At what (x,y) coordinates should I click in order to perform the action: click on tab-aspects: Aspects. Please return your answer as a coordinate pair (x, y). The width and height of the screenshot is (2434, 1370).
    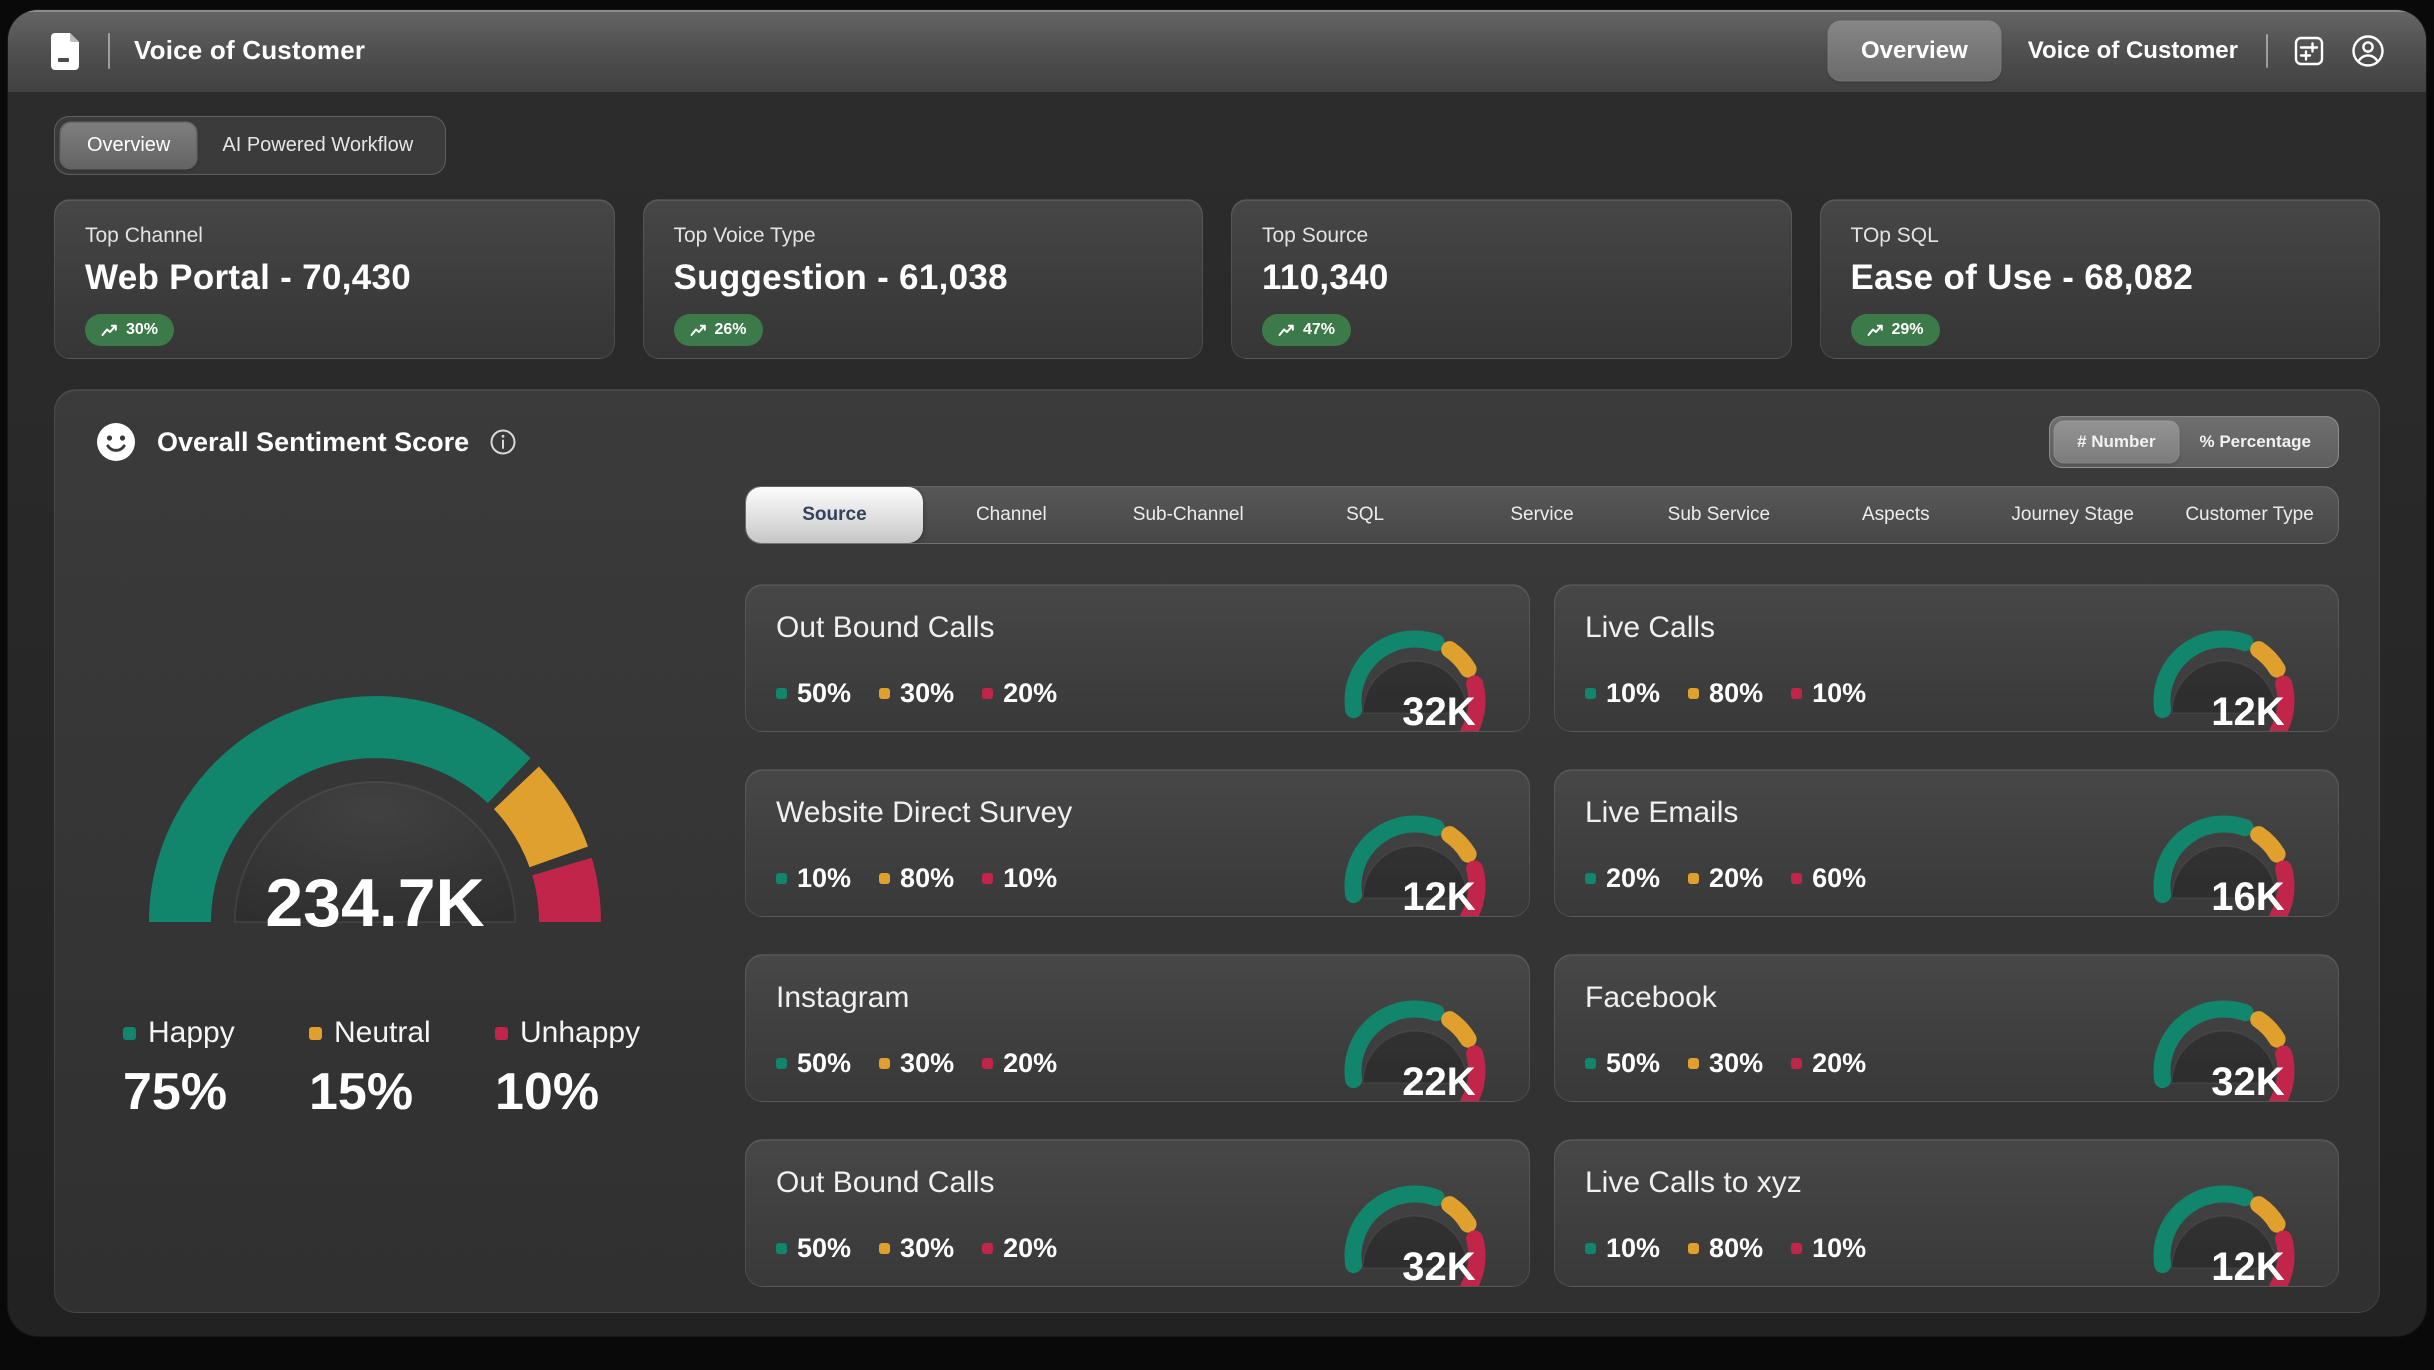
    Looking at the image, I should click on (1895, 514).